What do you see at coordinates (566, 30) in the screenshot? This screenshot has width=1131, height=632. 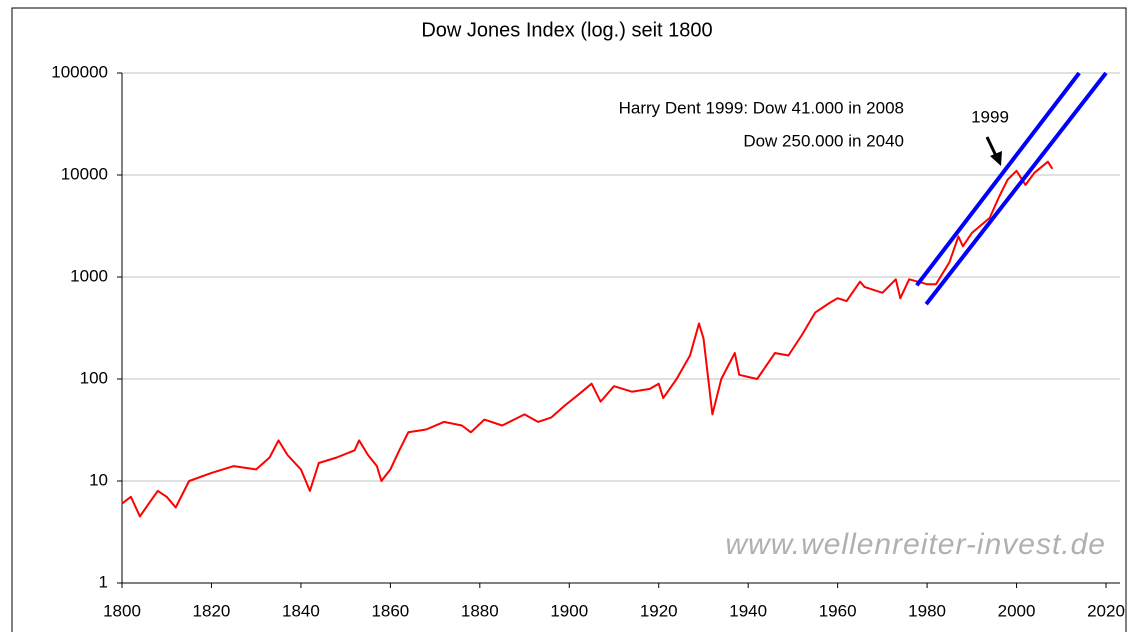 I see `chart-title: Dow Jones Index (log.) seit 1800` at bounding box center [566, 30].